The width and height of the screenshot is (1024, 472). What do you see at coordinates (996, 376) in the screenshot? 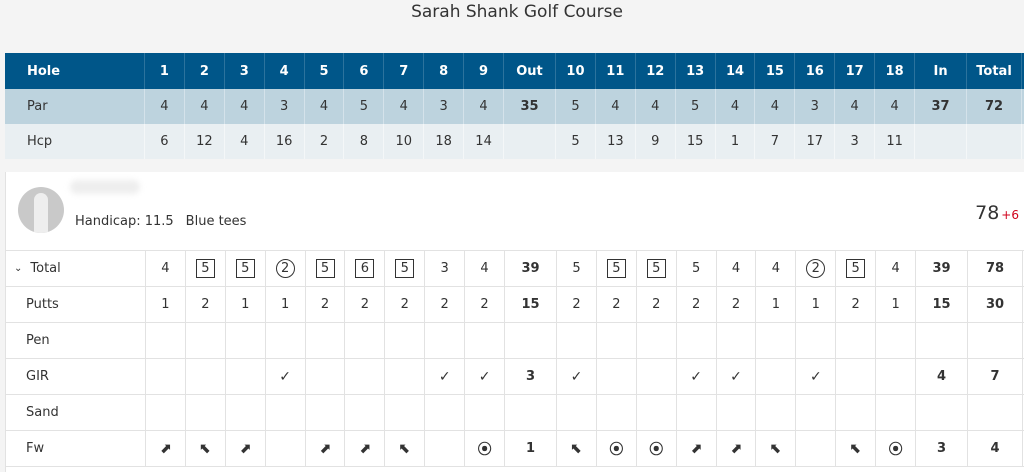
I see `score-cell: 7` at bounding box center [996, 376].